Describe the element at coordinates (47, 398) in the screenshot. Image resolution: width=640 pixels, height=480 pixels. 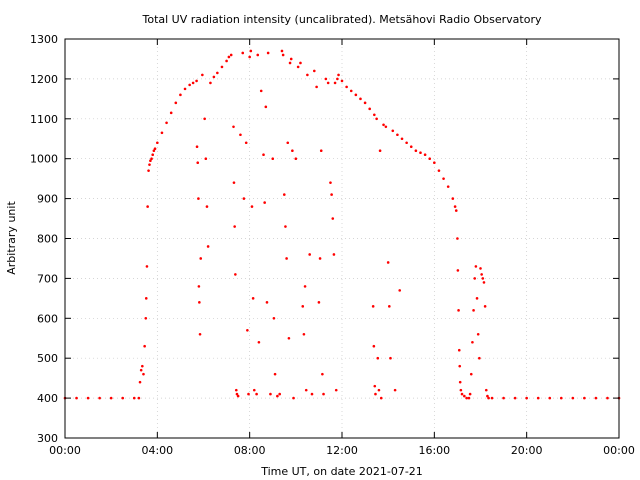
I see `y-tick-label: 400` at that location.